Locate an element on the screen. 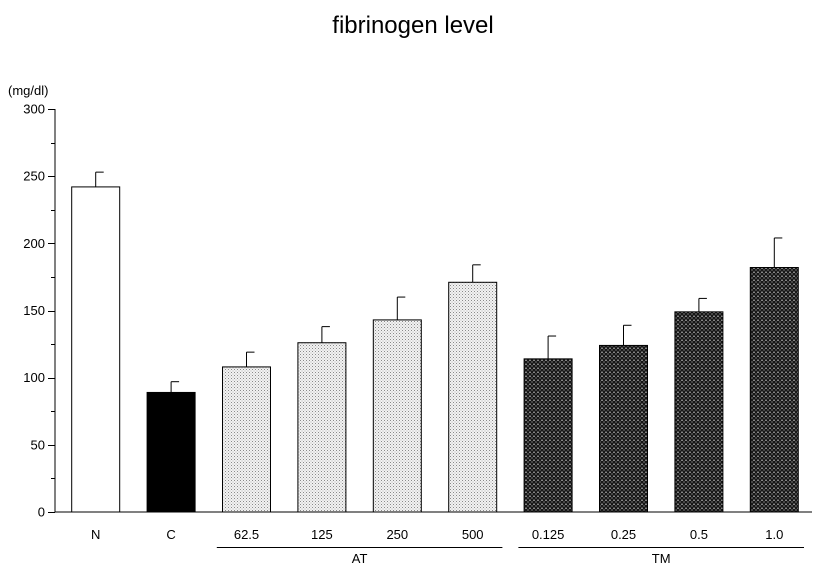  y-tick-label: 300 is located at coordinates (34, 109).